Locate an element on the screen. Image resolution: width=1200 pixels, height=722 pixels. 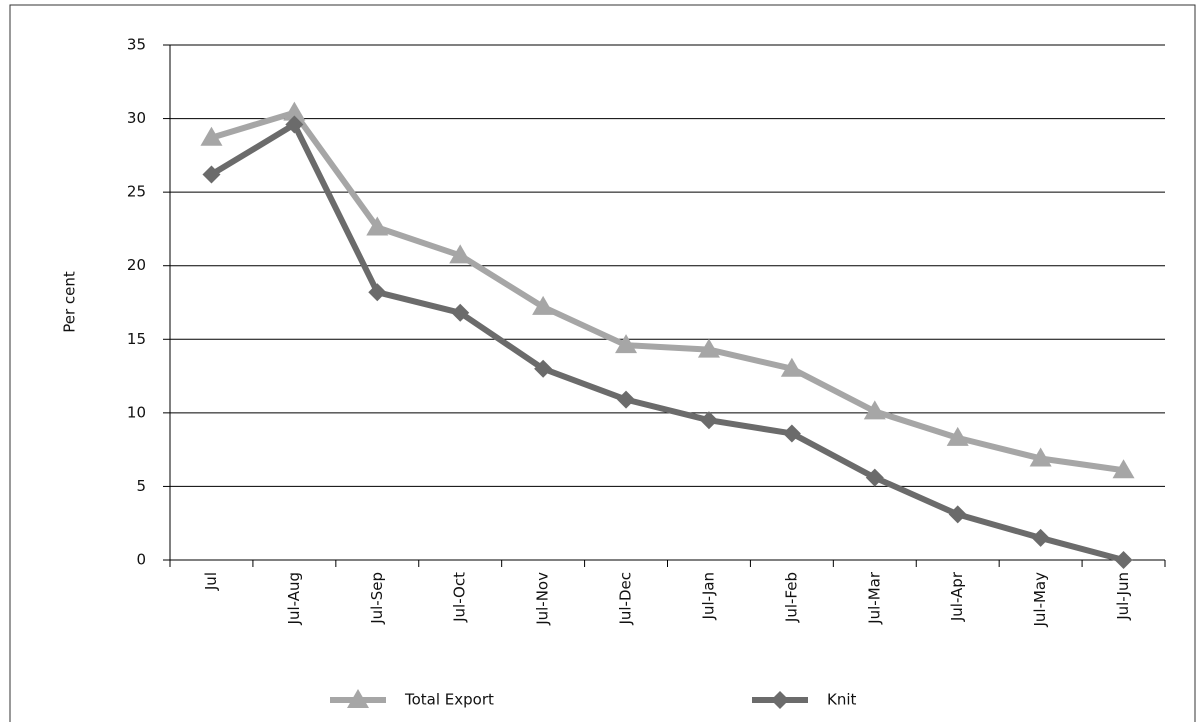
x-tick-label: Jul-Apr is located at coordinates (957, 596).